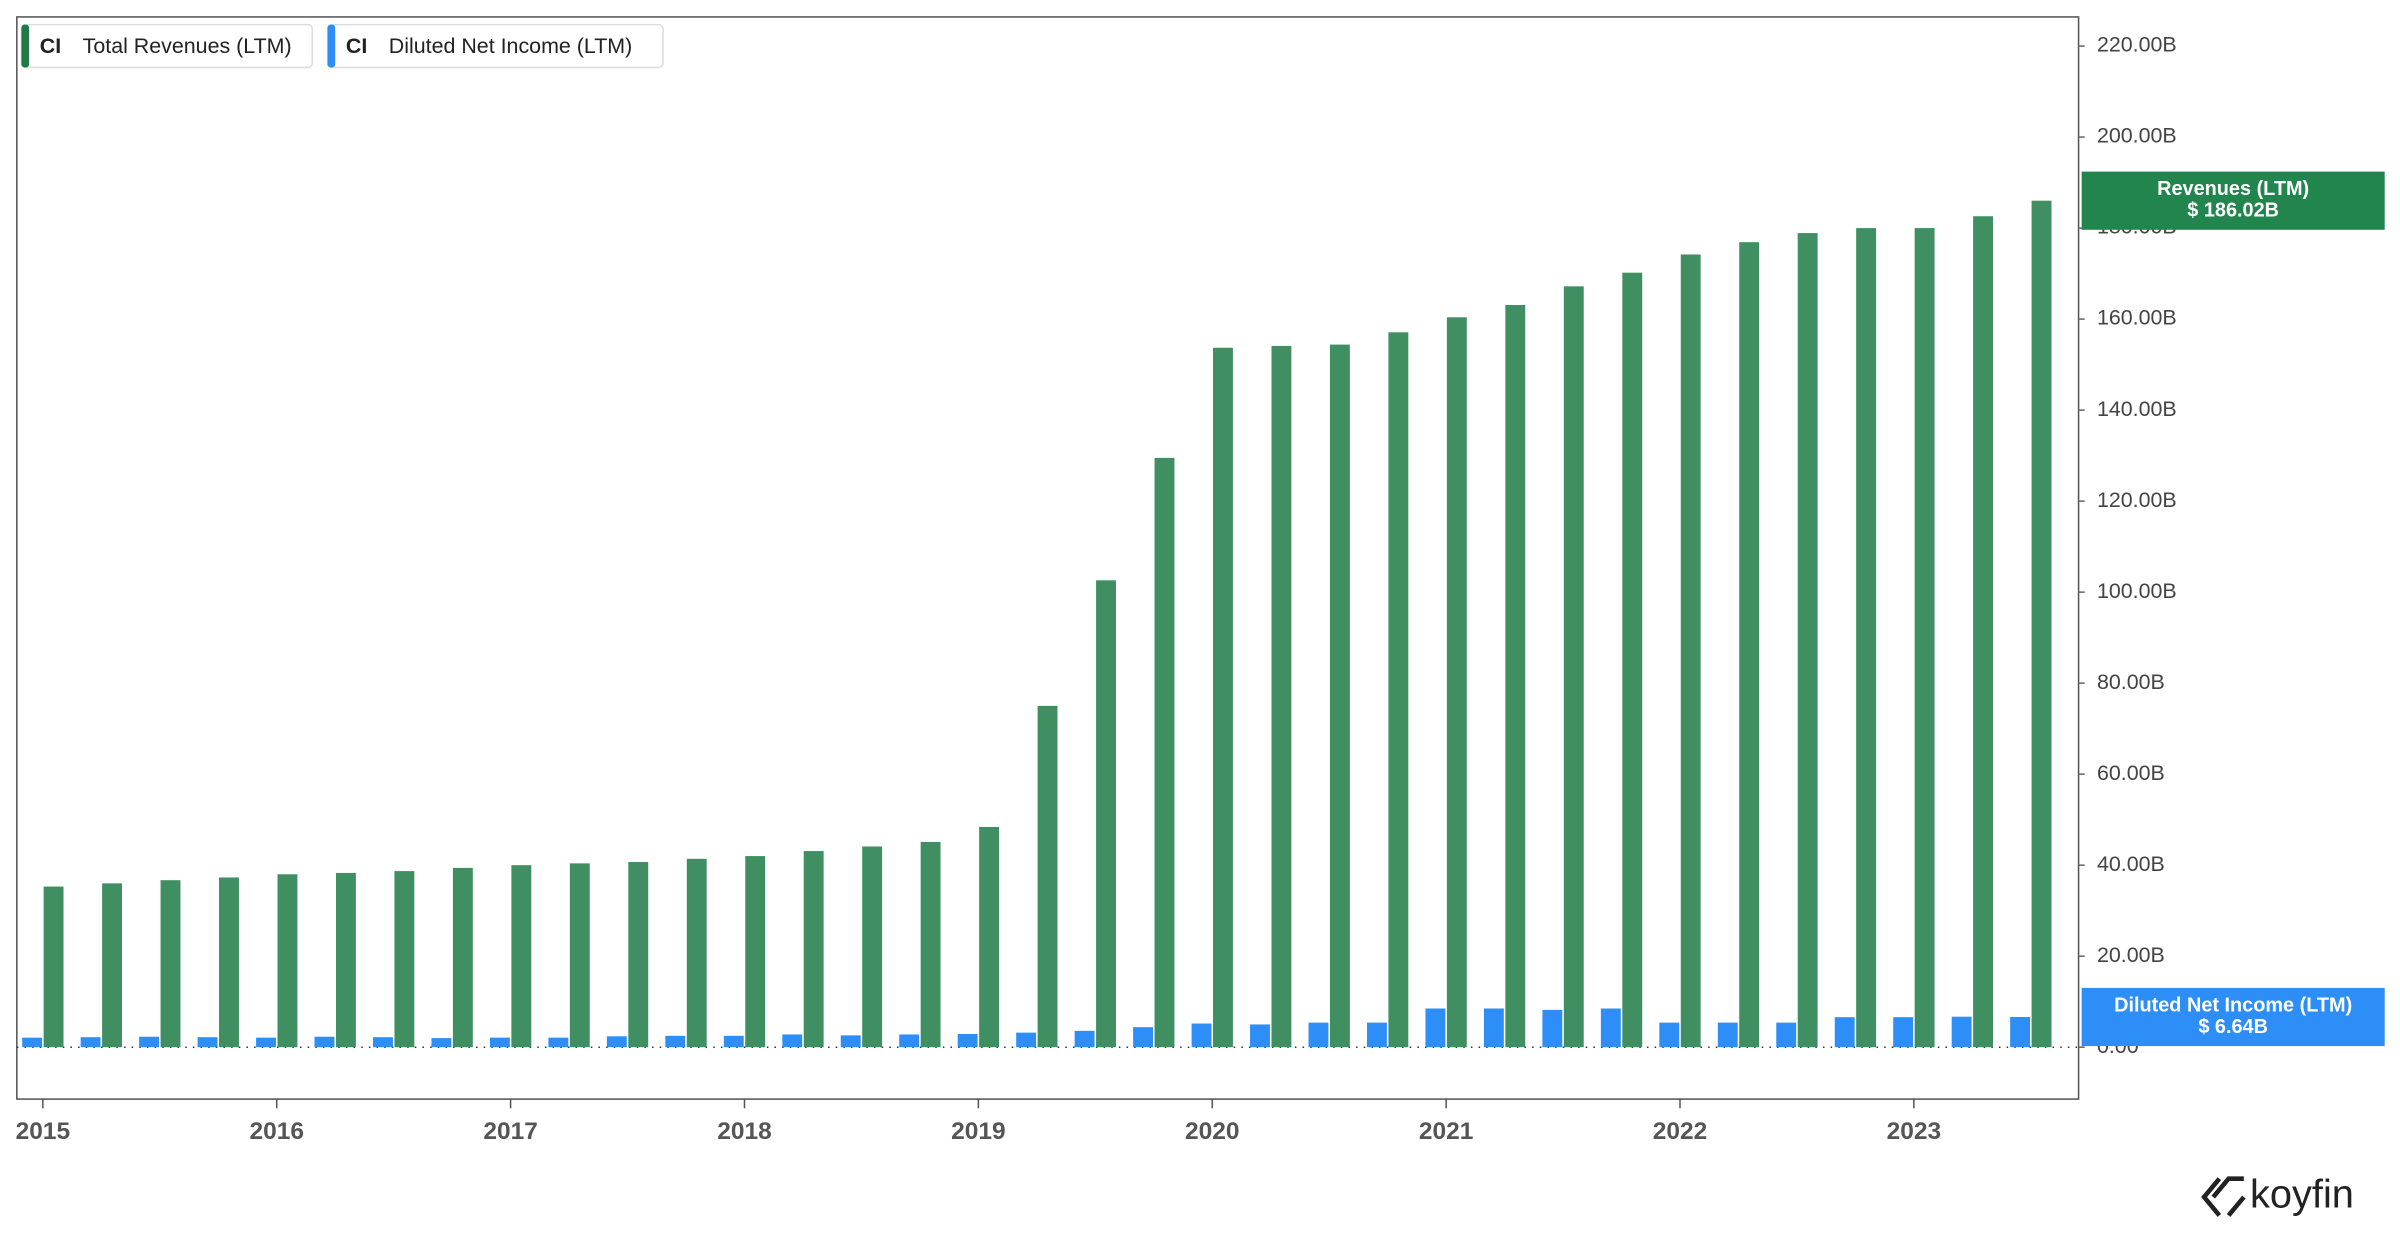  What do you see at coordinates (2131, 955) in the screenshot?
I see `y-tick-label: 20.00B` at bounding box center [2131, 955].